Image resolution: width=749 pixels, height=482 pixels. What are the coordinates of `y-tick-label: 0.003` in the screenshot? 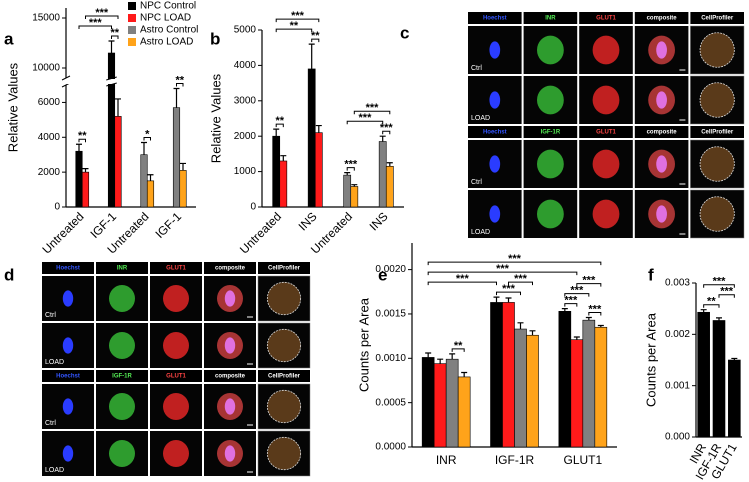 It's located at (677, 283).